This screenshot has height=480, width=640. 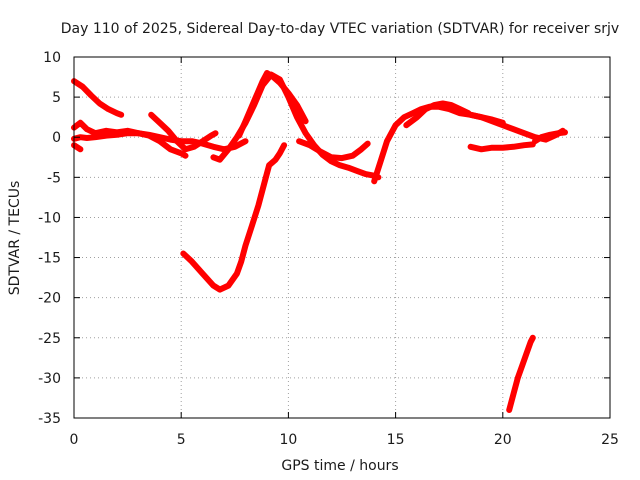 I want to click on y-tick-label: -5, so click(x=54, y=178).